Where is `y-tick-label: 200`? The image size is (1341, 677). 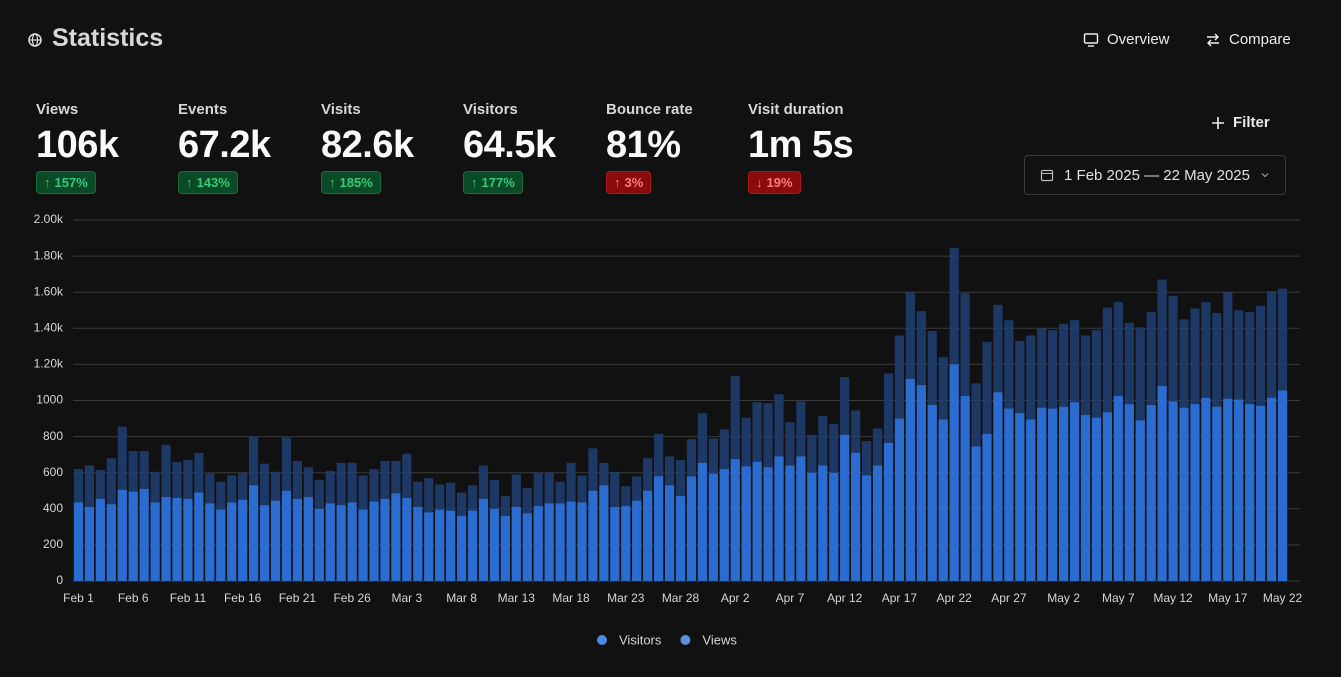 y-tick-label: 200 is located at coordinates (53, 544).